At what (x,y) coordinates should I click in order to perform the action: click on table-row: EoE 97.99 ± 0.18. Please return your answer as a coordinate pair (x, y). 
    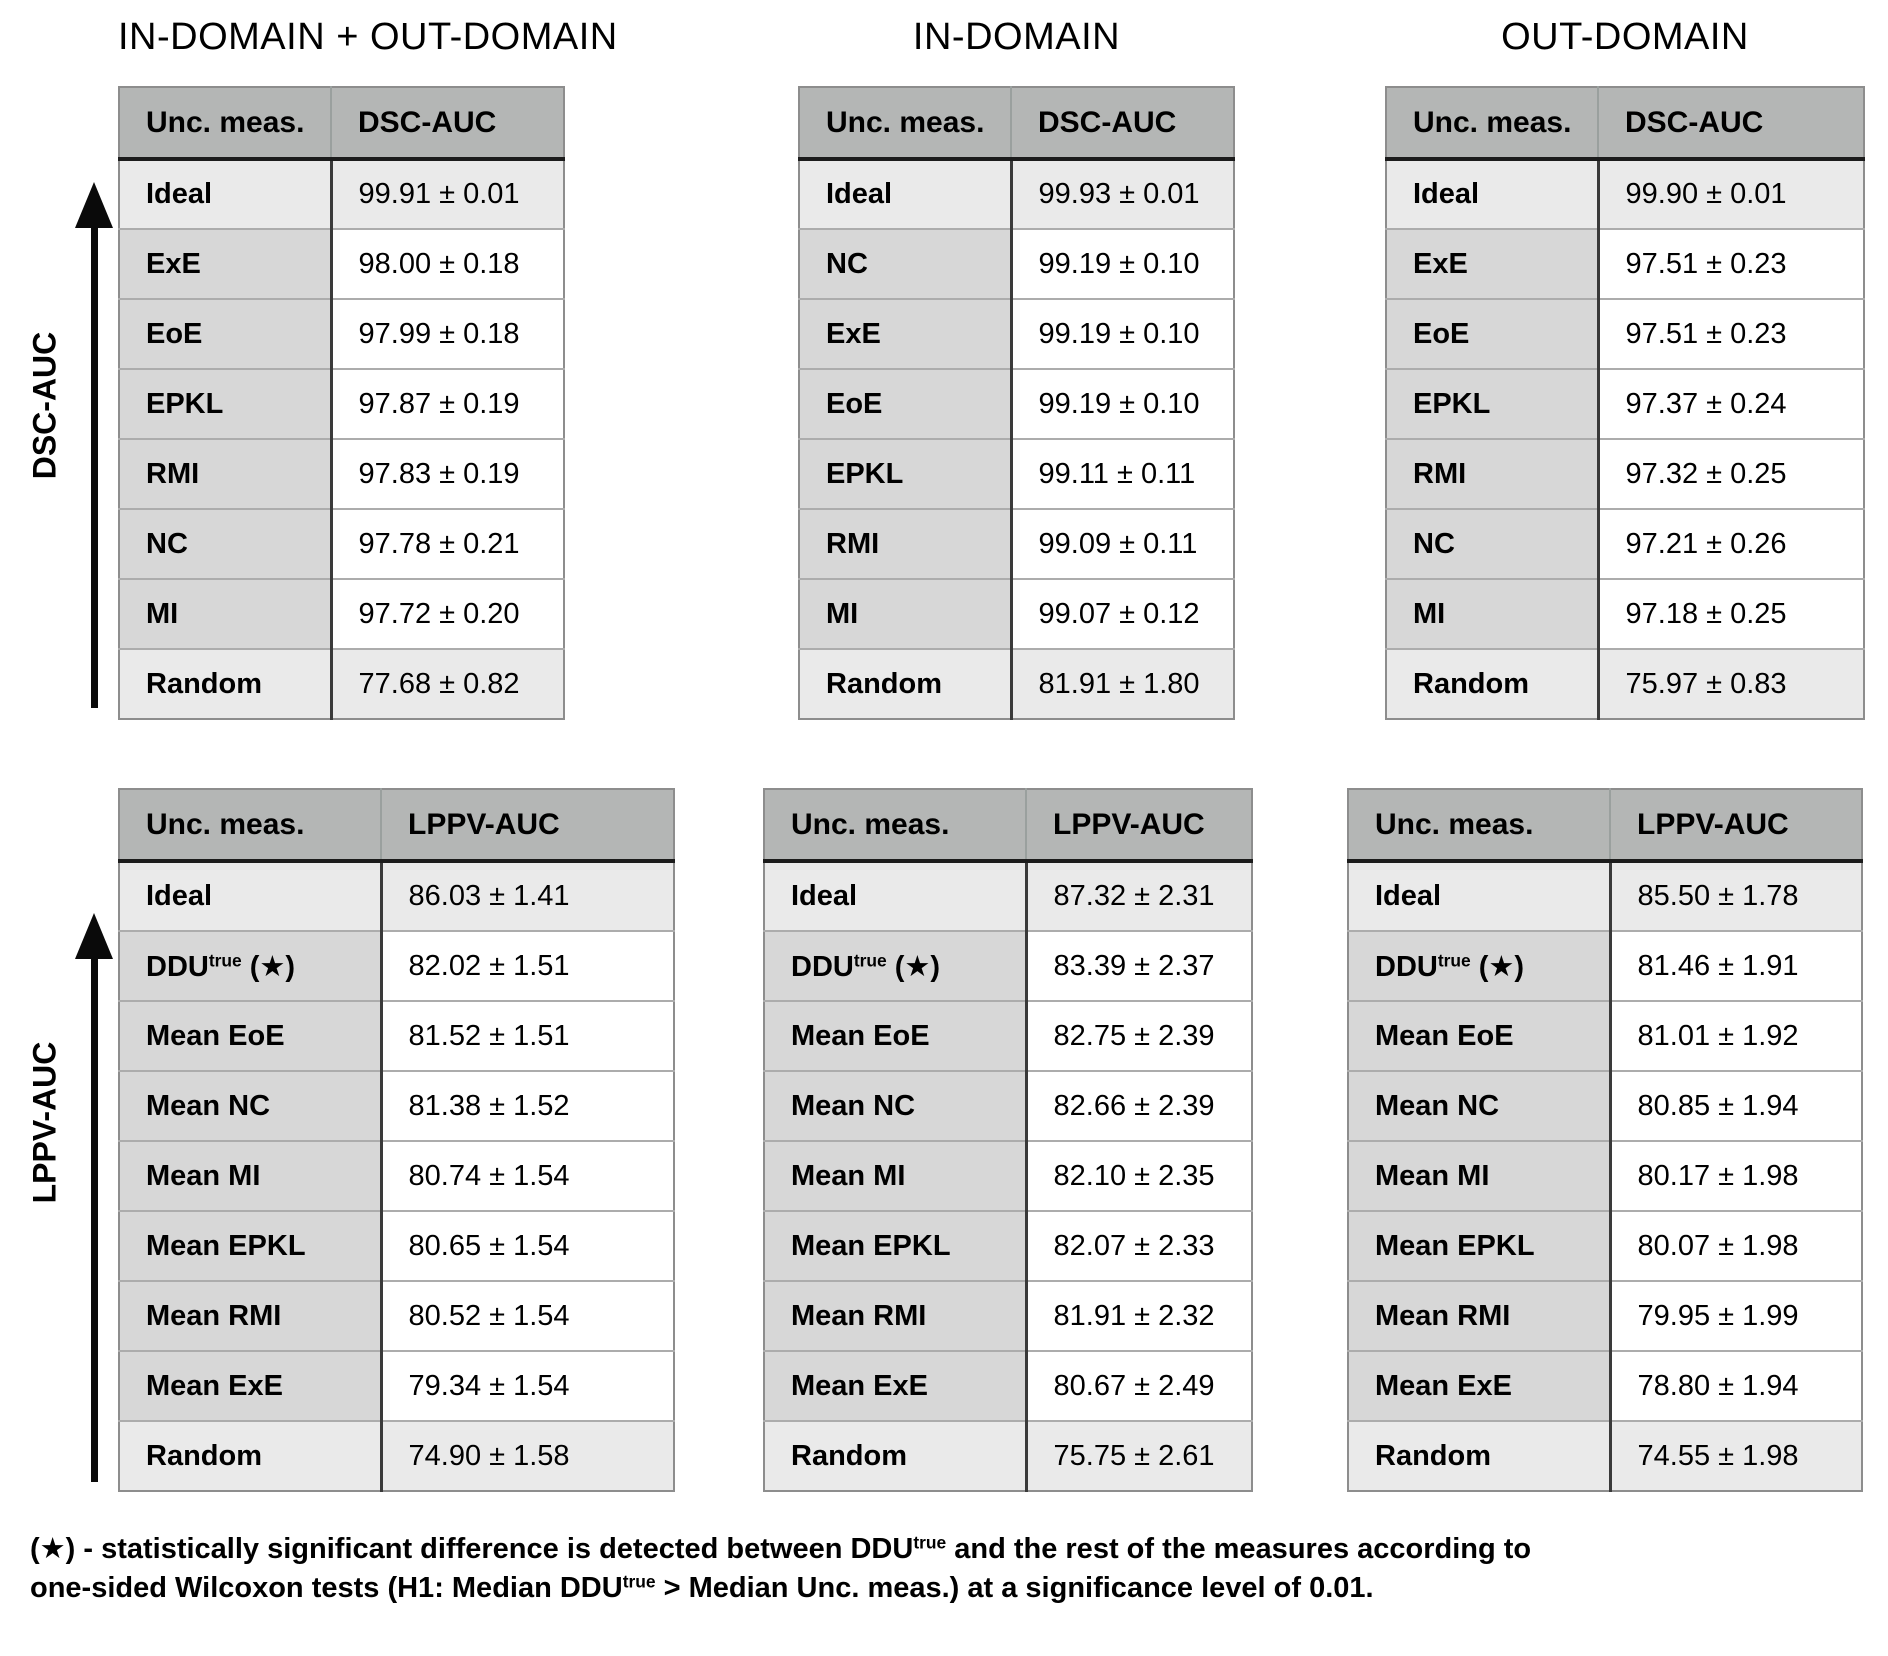
    Looking at the image, I should click on (341, 333).